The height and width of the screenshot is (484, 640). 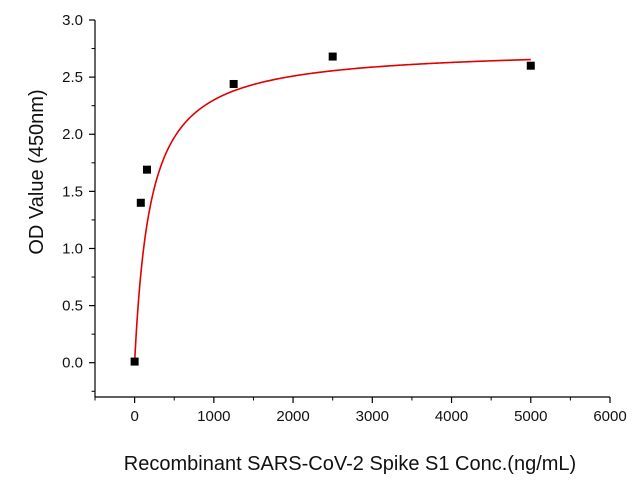 What do you see at coordinates (72, 248) in the screenshot?
I see `y-tick-label: 1.0` at bounding box center [72, 248].